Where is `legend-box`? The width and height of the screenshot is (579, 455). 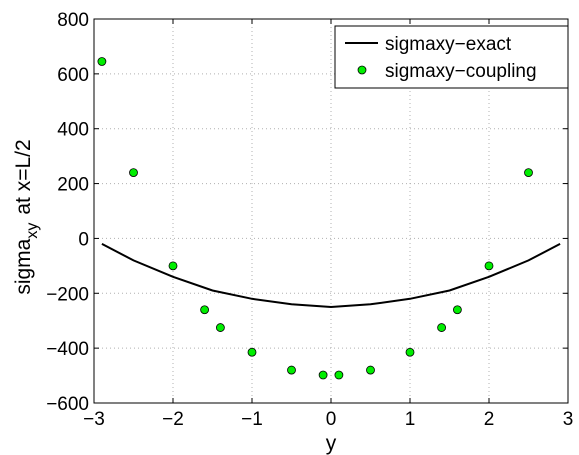
legend-box is located at coordinates (451, 57).